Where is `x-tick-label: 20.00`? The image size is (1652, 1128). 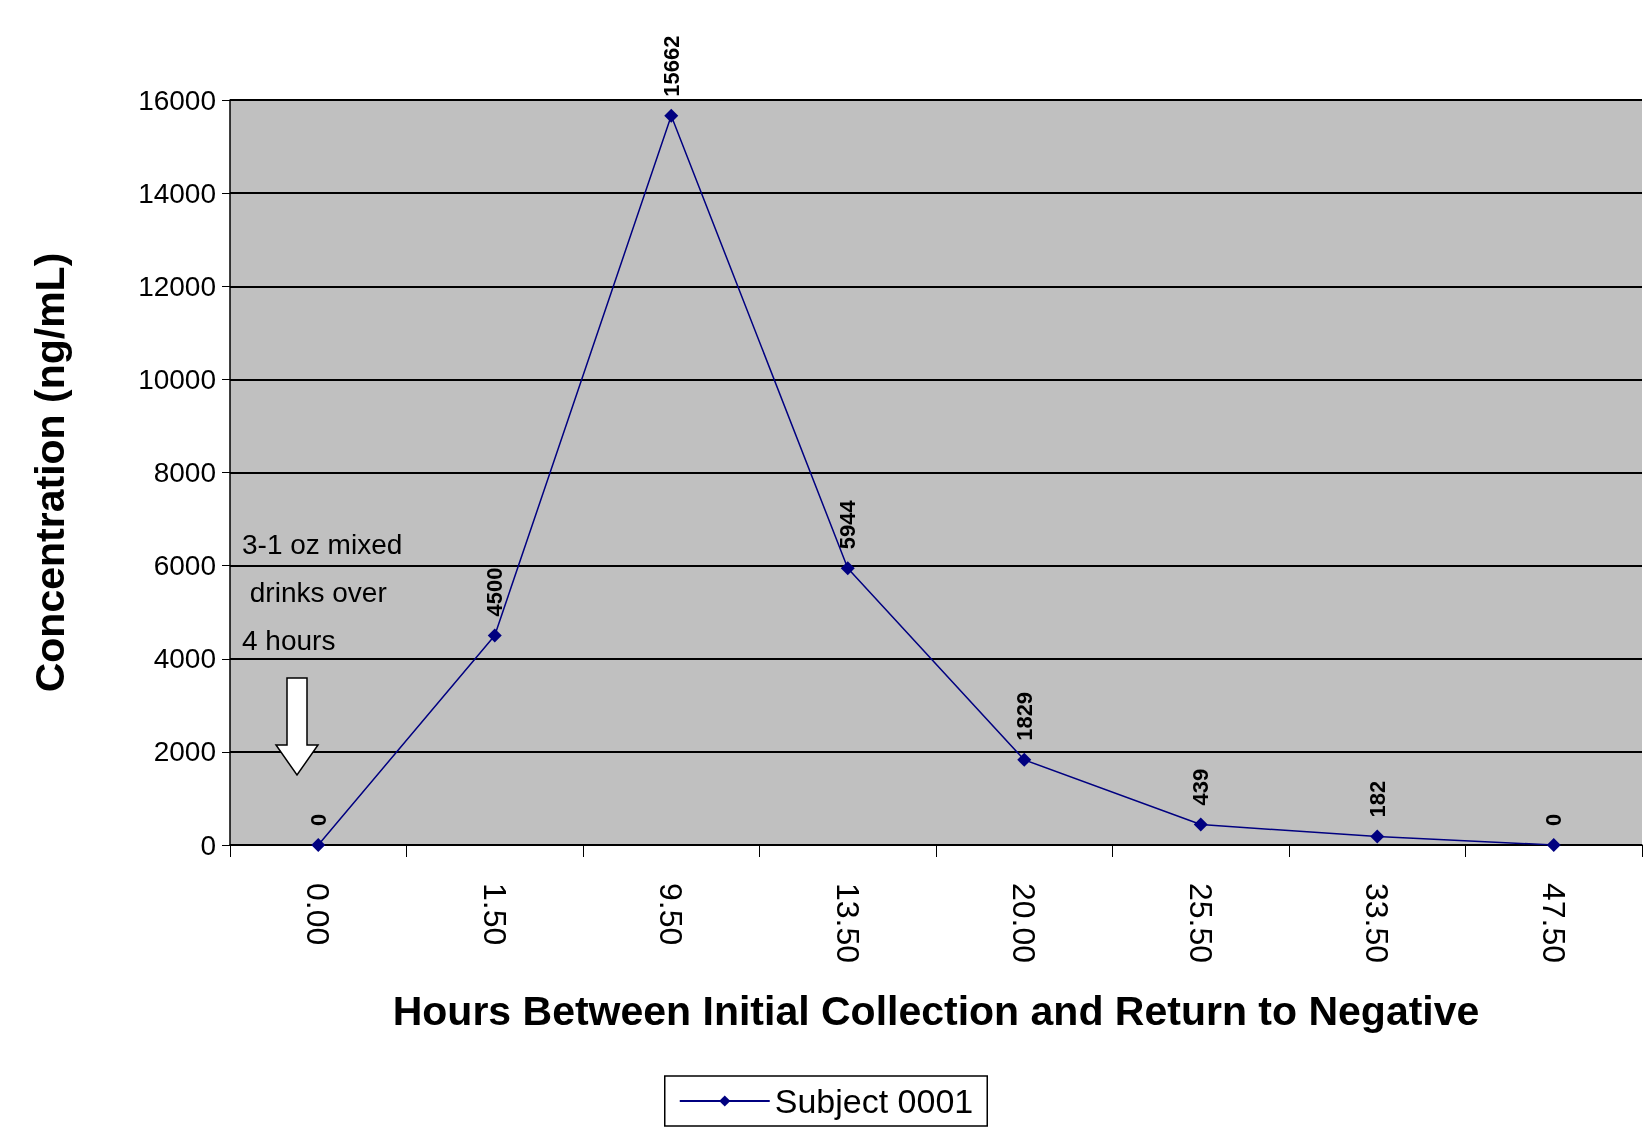 x-tick-label: 20.00 is located at coordinates (1024, 923).